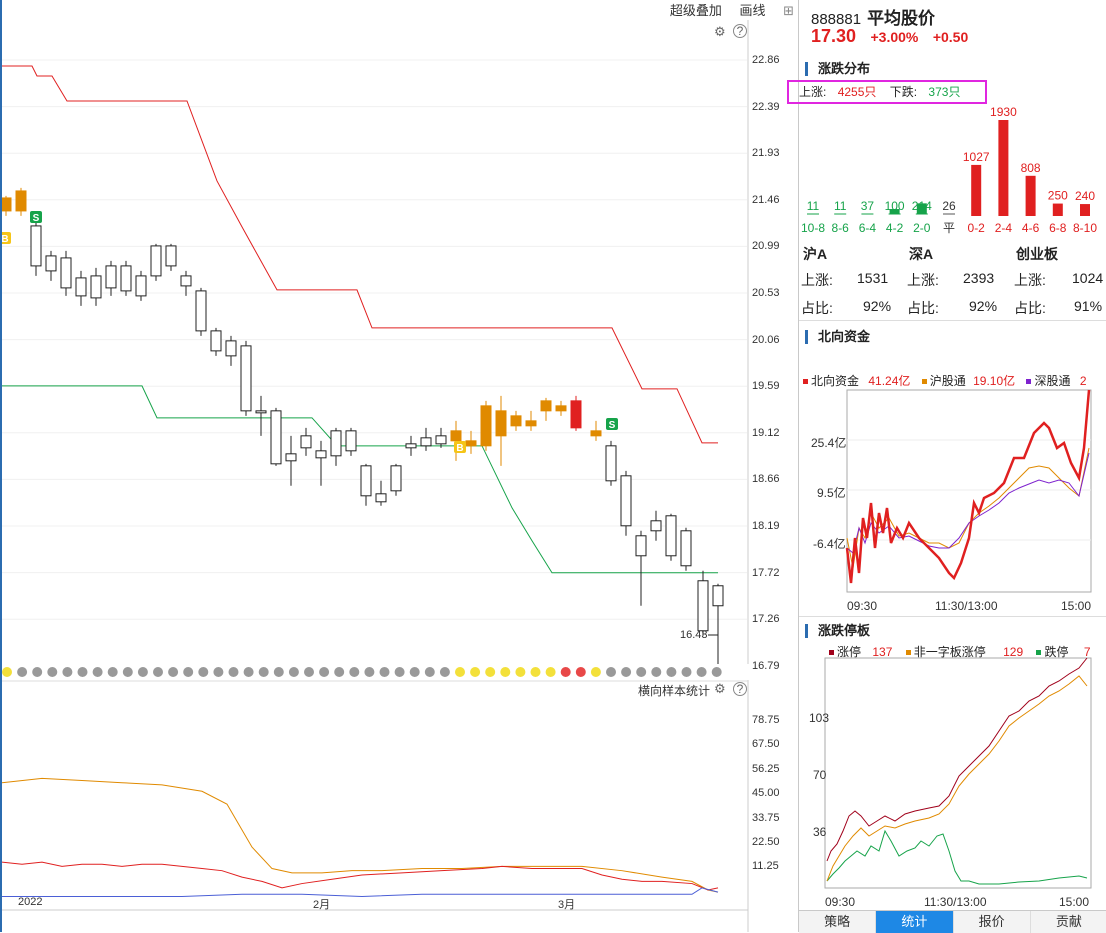  Describe the element at coordinates (979, 278) in the screenshot. I see `stats-up-value: 2393` at that location.